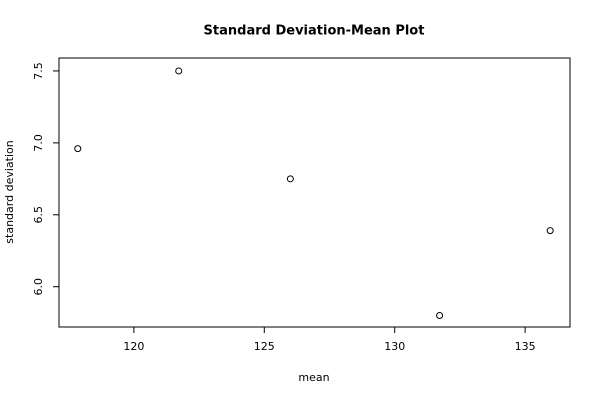 The height and width of the screenshot is (400, 599). What do you see at coordinates (38, 215) in the screenshot?
I see `y-tick-label: 6.5` at bounding box center [38, 215].